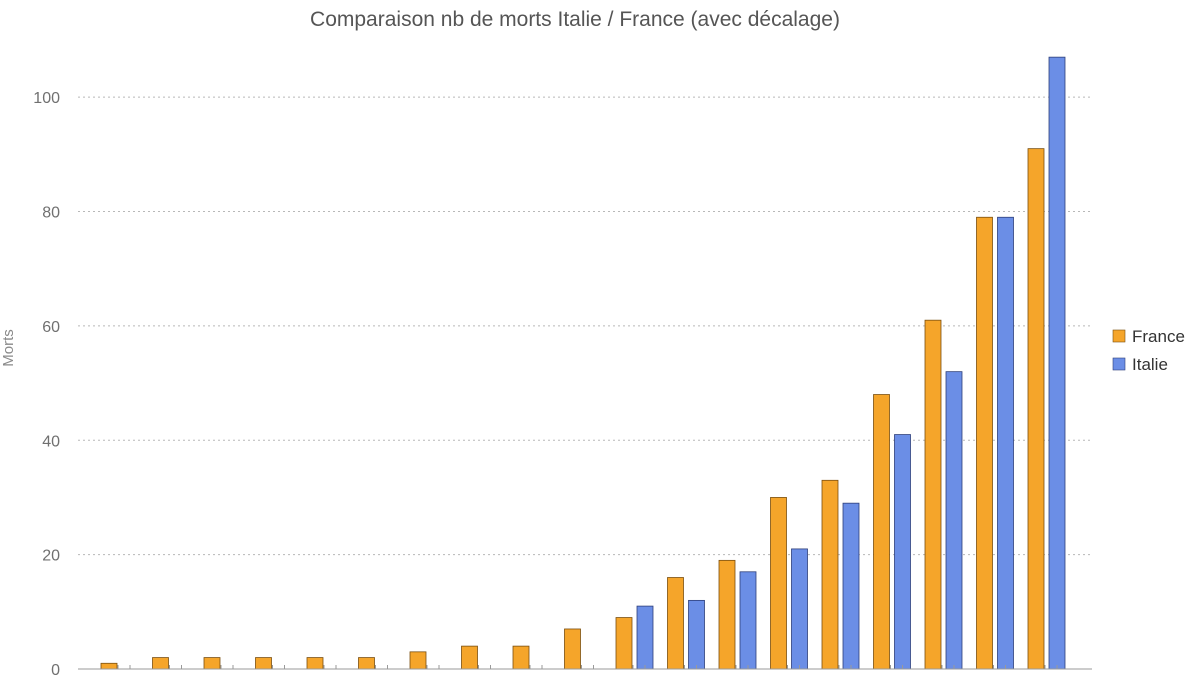 The height and width of the screenshot is (700, 1200). What do you see at coordinates (1148, 350) in the screenshot?
I see `legend: France Italie` at bounding box center [1148, 350].